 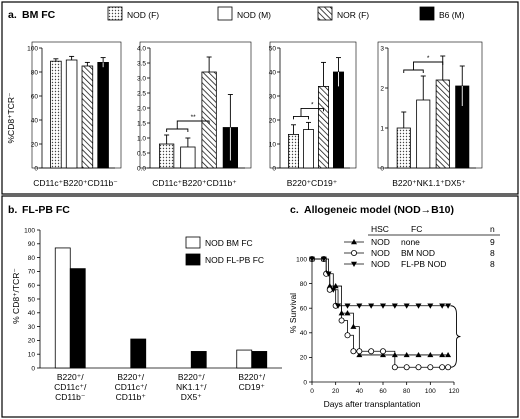 I want to click on y-tick-label: 2.5, so click(x=141, y=93).